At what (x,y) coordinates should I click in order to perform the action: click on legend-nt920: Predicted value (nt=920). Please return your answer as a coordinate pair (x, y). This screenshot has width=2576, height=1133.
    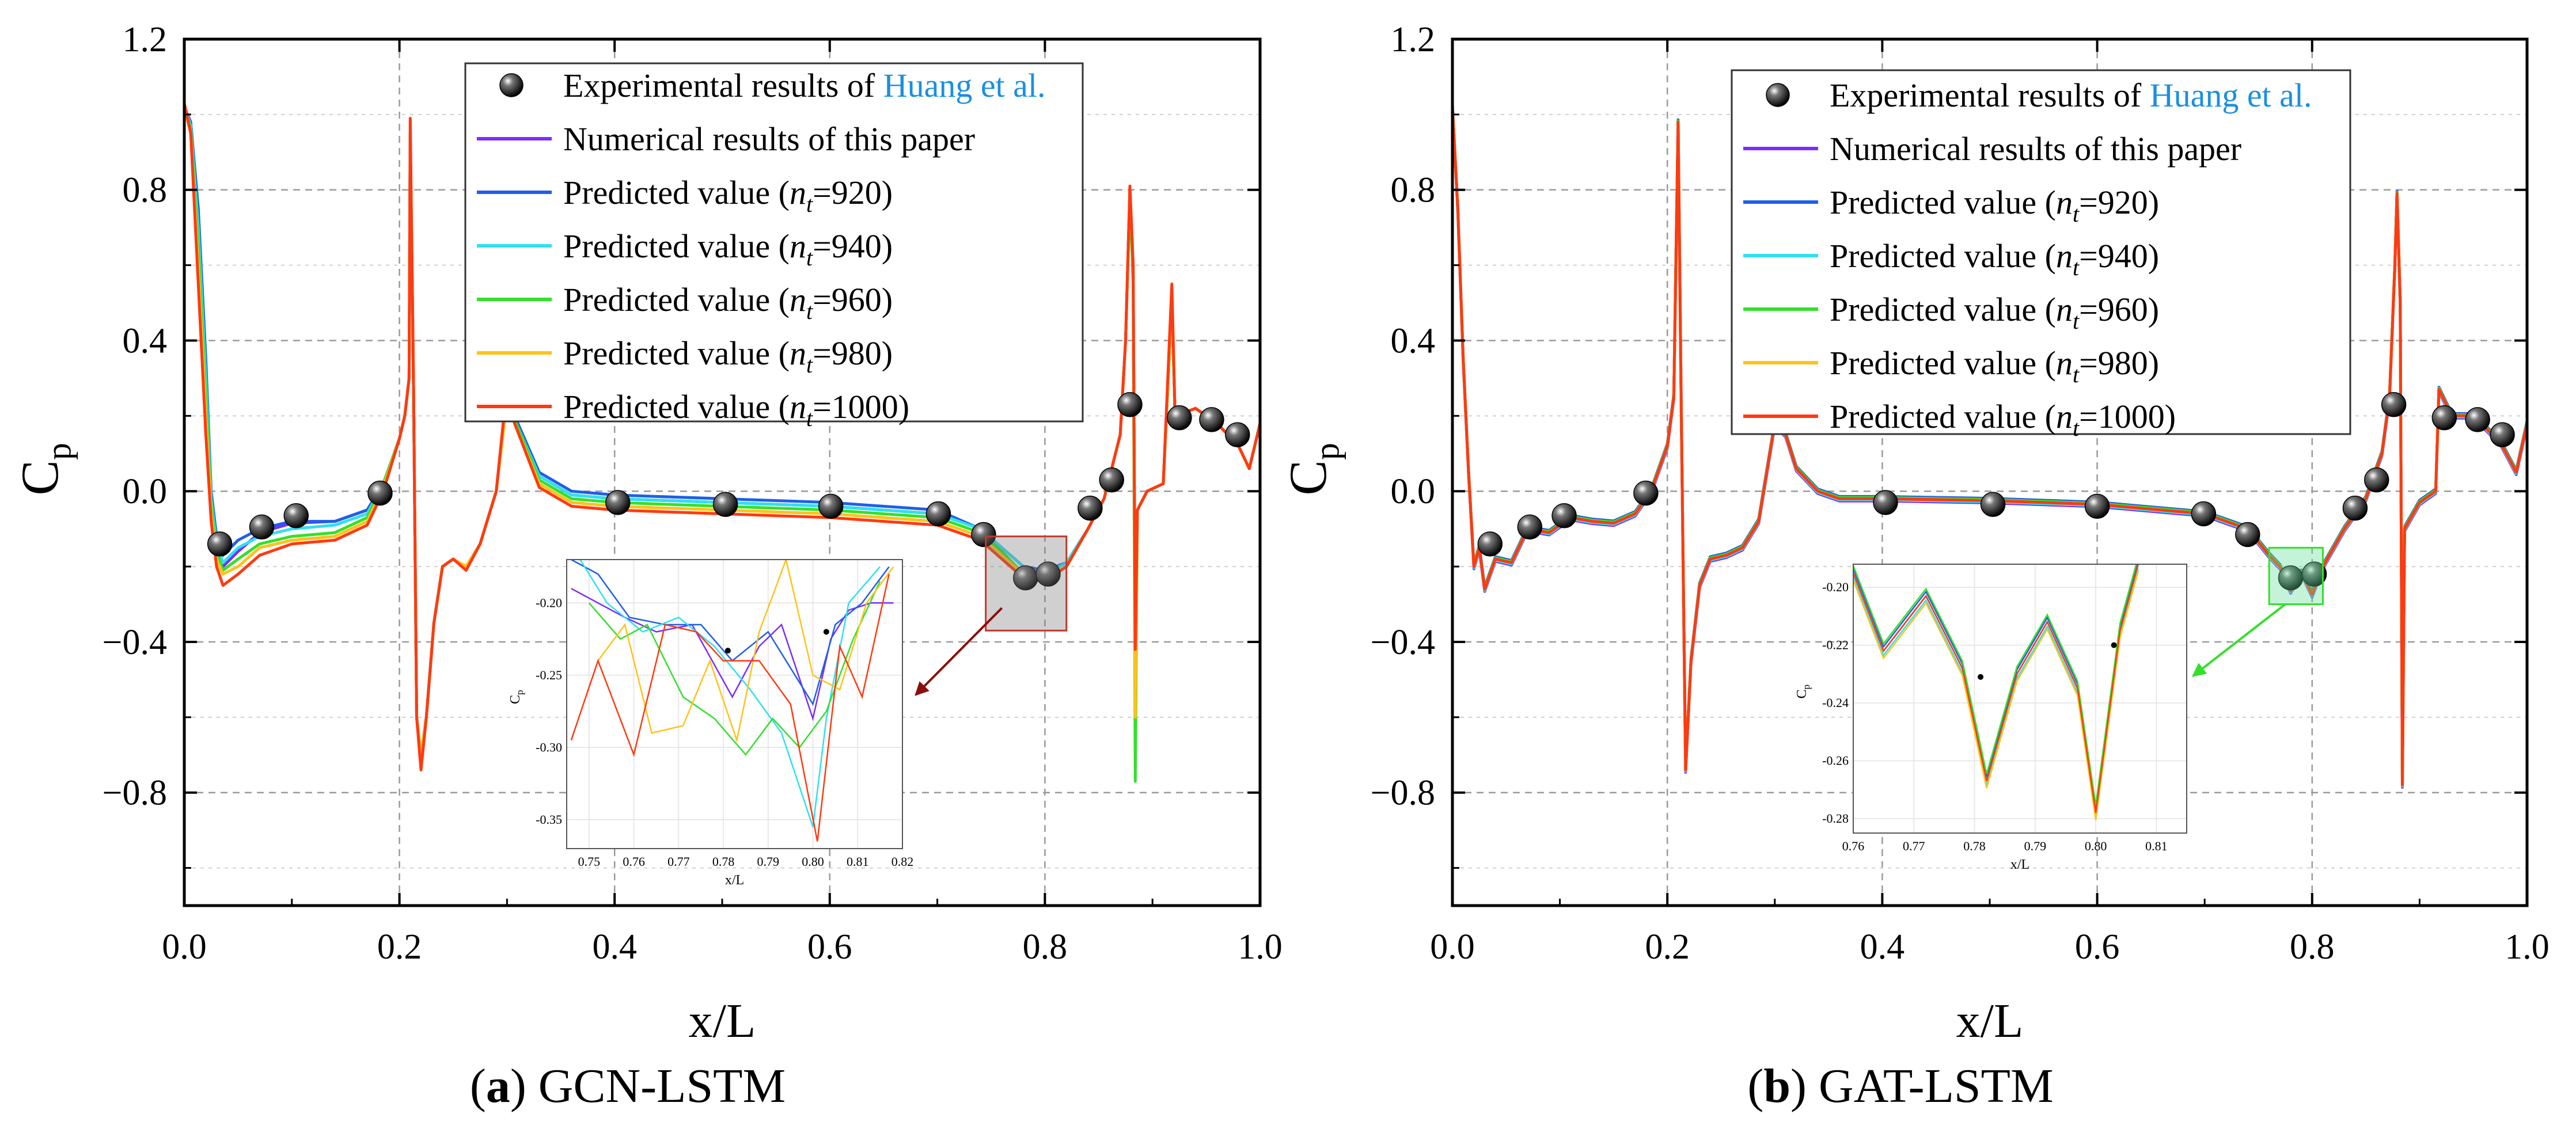
    Looking at the image, I should click on (728, 195).